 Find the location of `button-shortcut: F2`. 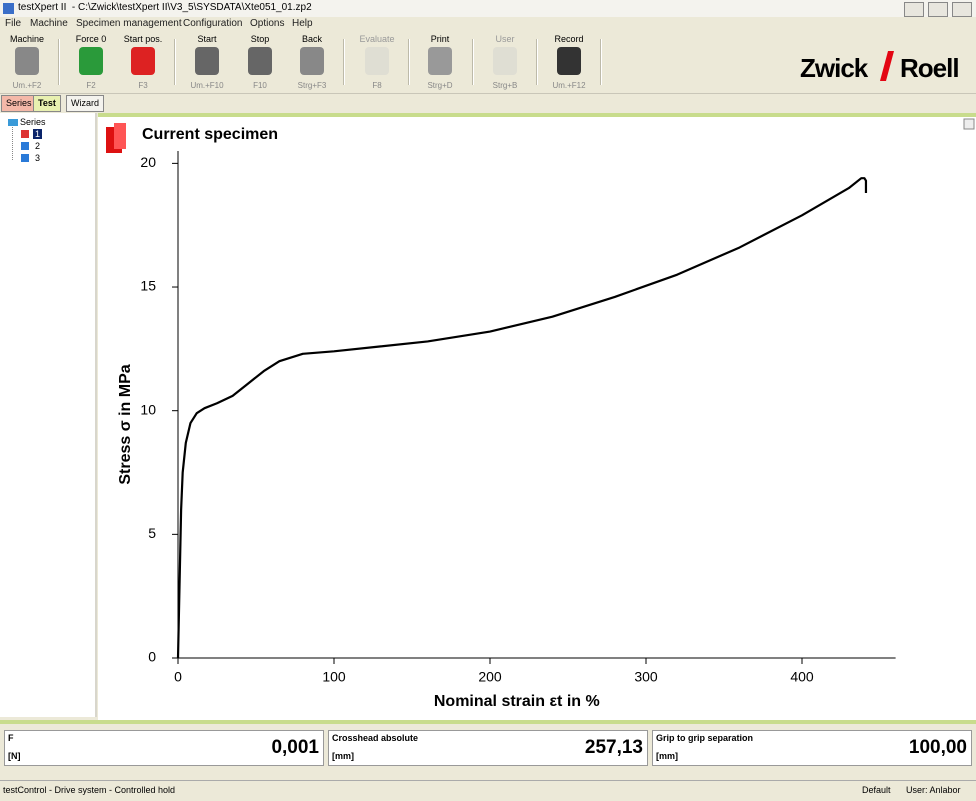

button-shortcut: F2 is located at coordinates (91, 85).